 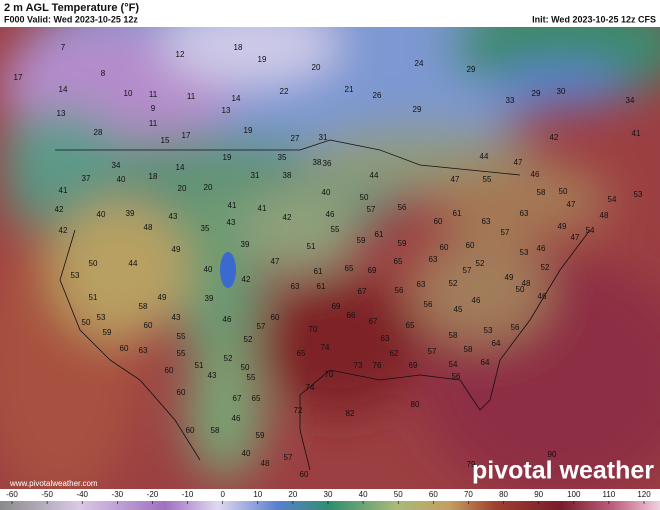 What do you see at coordinates (53, 483) in the screenshot?
I see `source-url: www.pivotalweather.com` at bounding box center [53, 483].